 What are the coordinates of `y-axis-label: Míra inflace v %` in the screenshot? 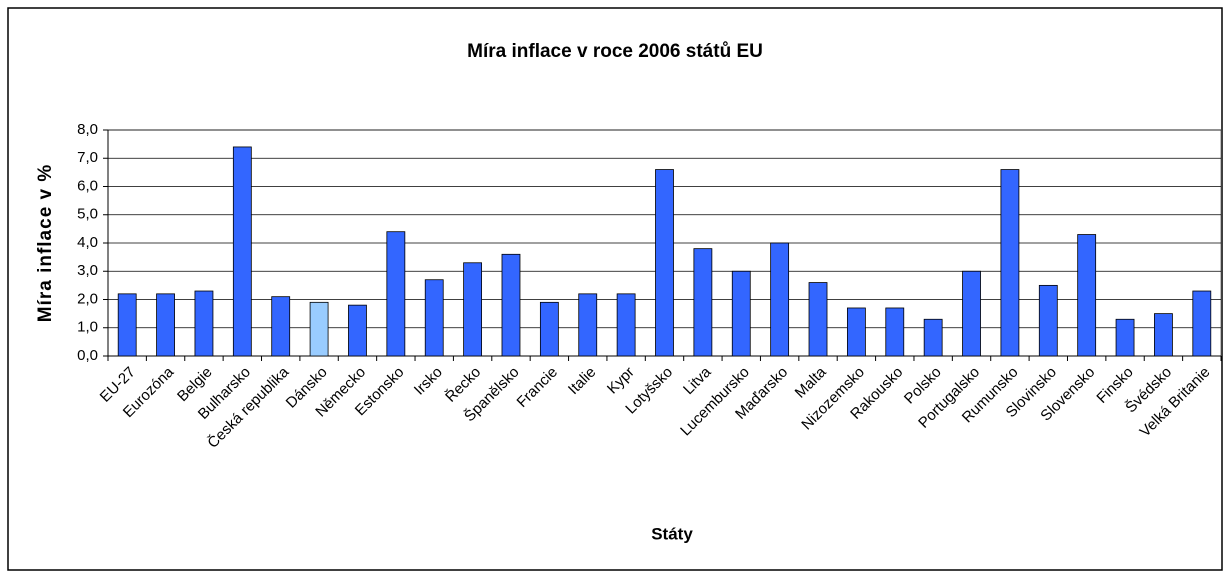 It's located at (45, 243).